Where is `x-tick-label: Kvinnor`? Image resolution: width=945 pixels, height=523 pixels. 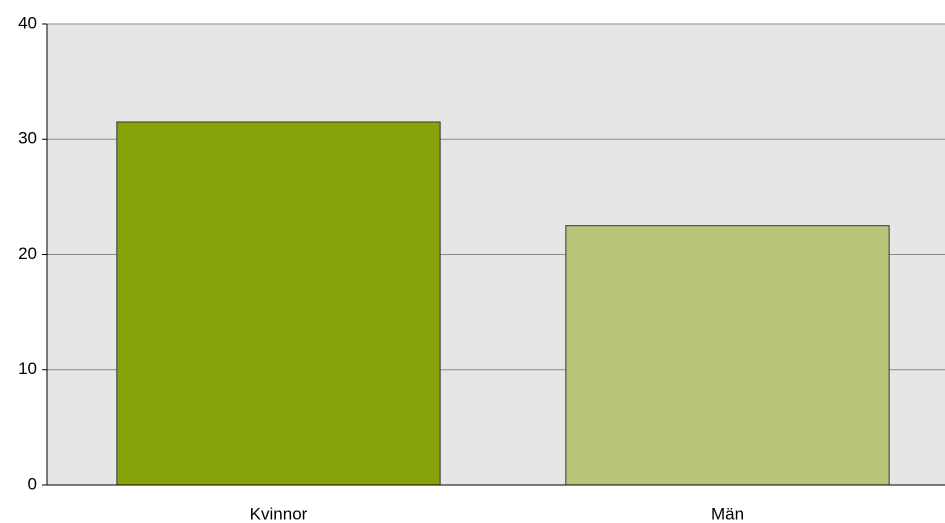 x-tick-label: Kvinnor is located at coordinates (279, 513).